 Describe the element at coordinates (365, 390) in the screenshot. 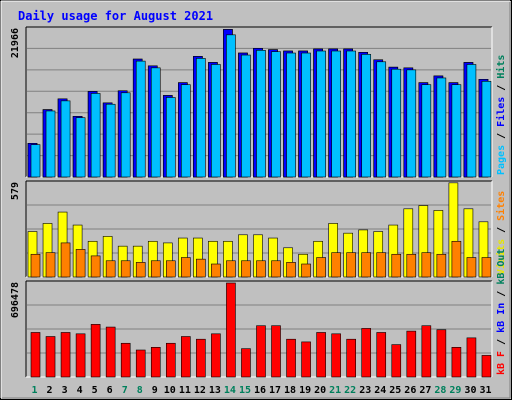

I see `x-tick-label: 23` at that location.